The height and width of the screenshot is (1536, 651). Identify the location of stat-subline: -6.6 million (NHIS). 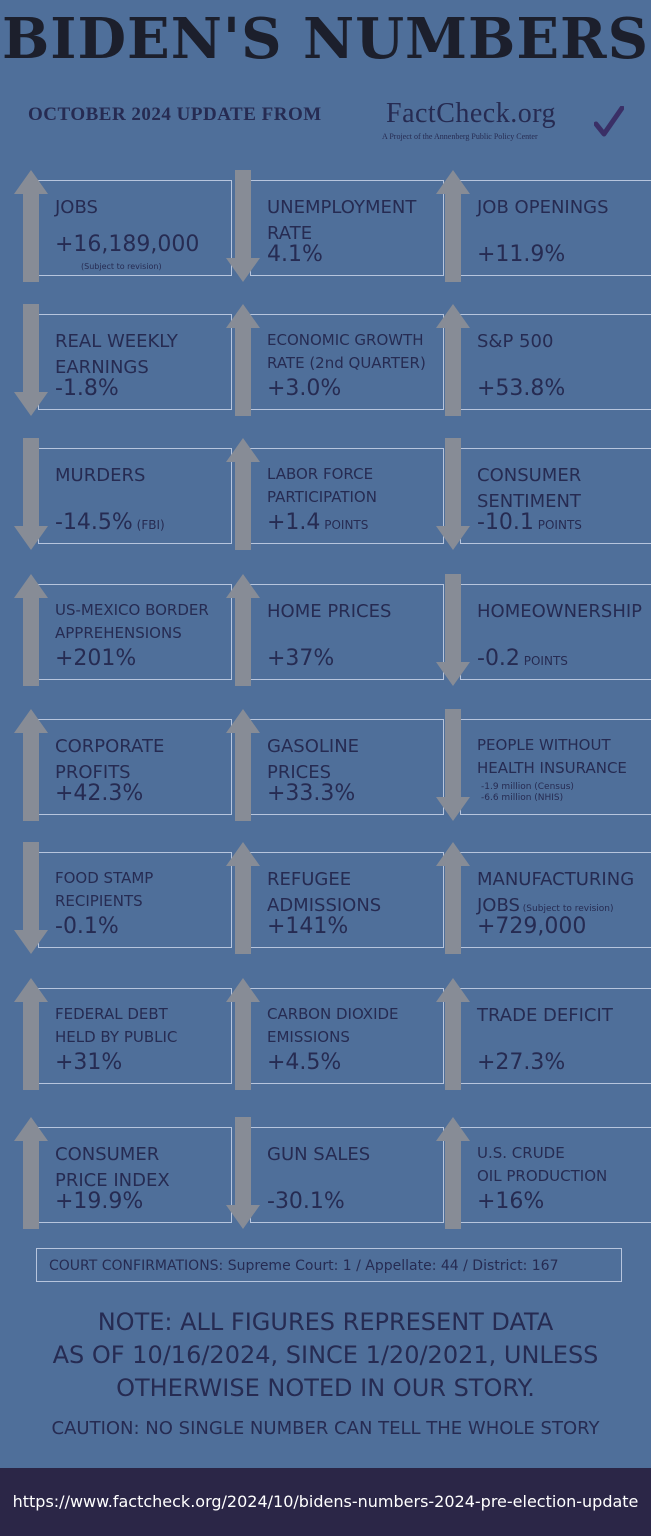
(522, 798).